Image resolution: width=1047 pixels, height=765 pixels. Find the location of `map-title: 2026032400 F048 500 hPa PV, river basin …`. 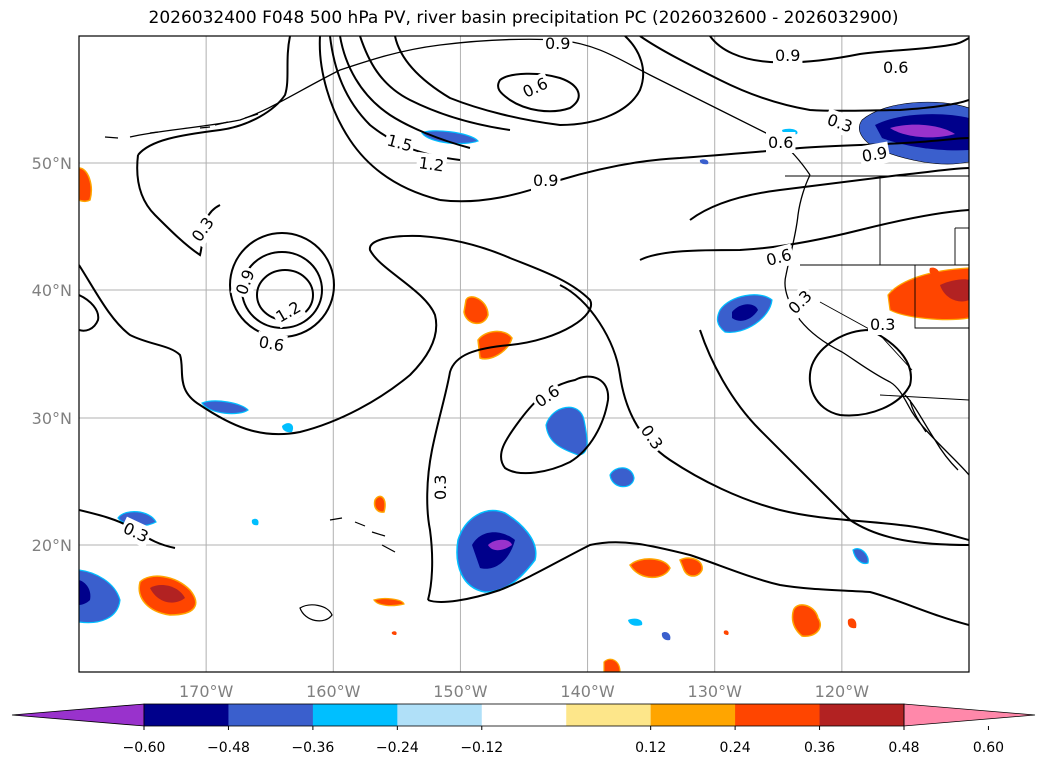

map-title: 2026032400 F048 500 hPa PV, river basin … is located at coordinates (523, 18).